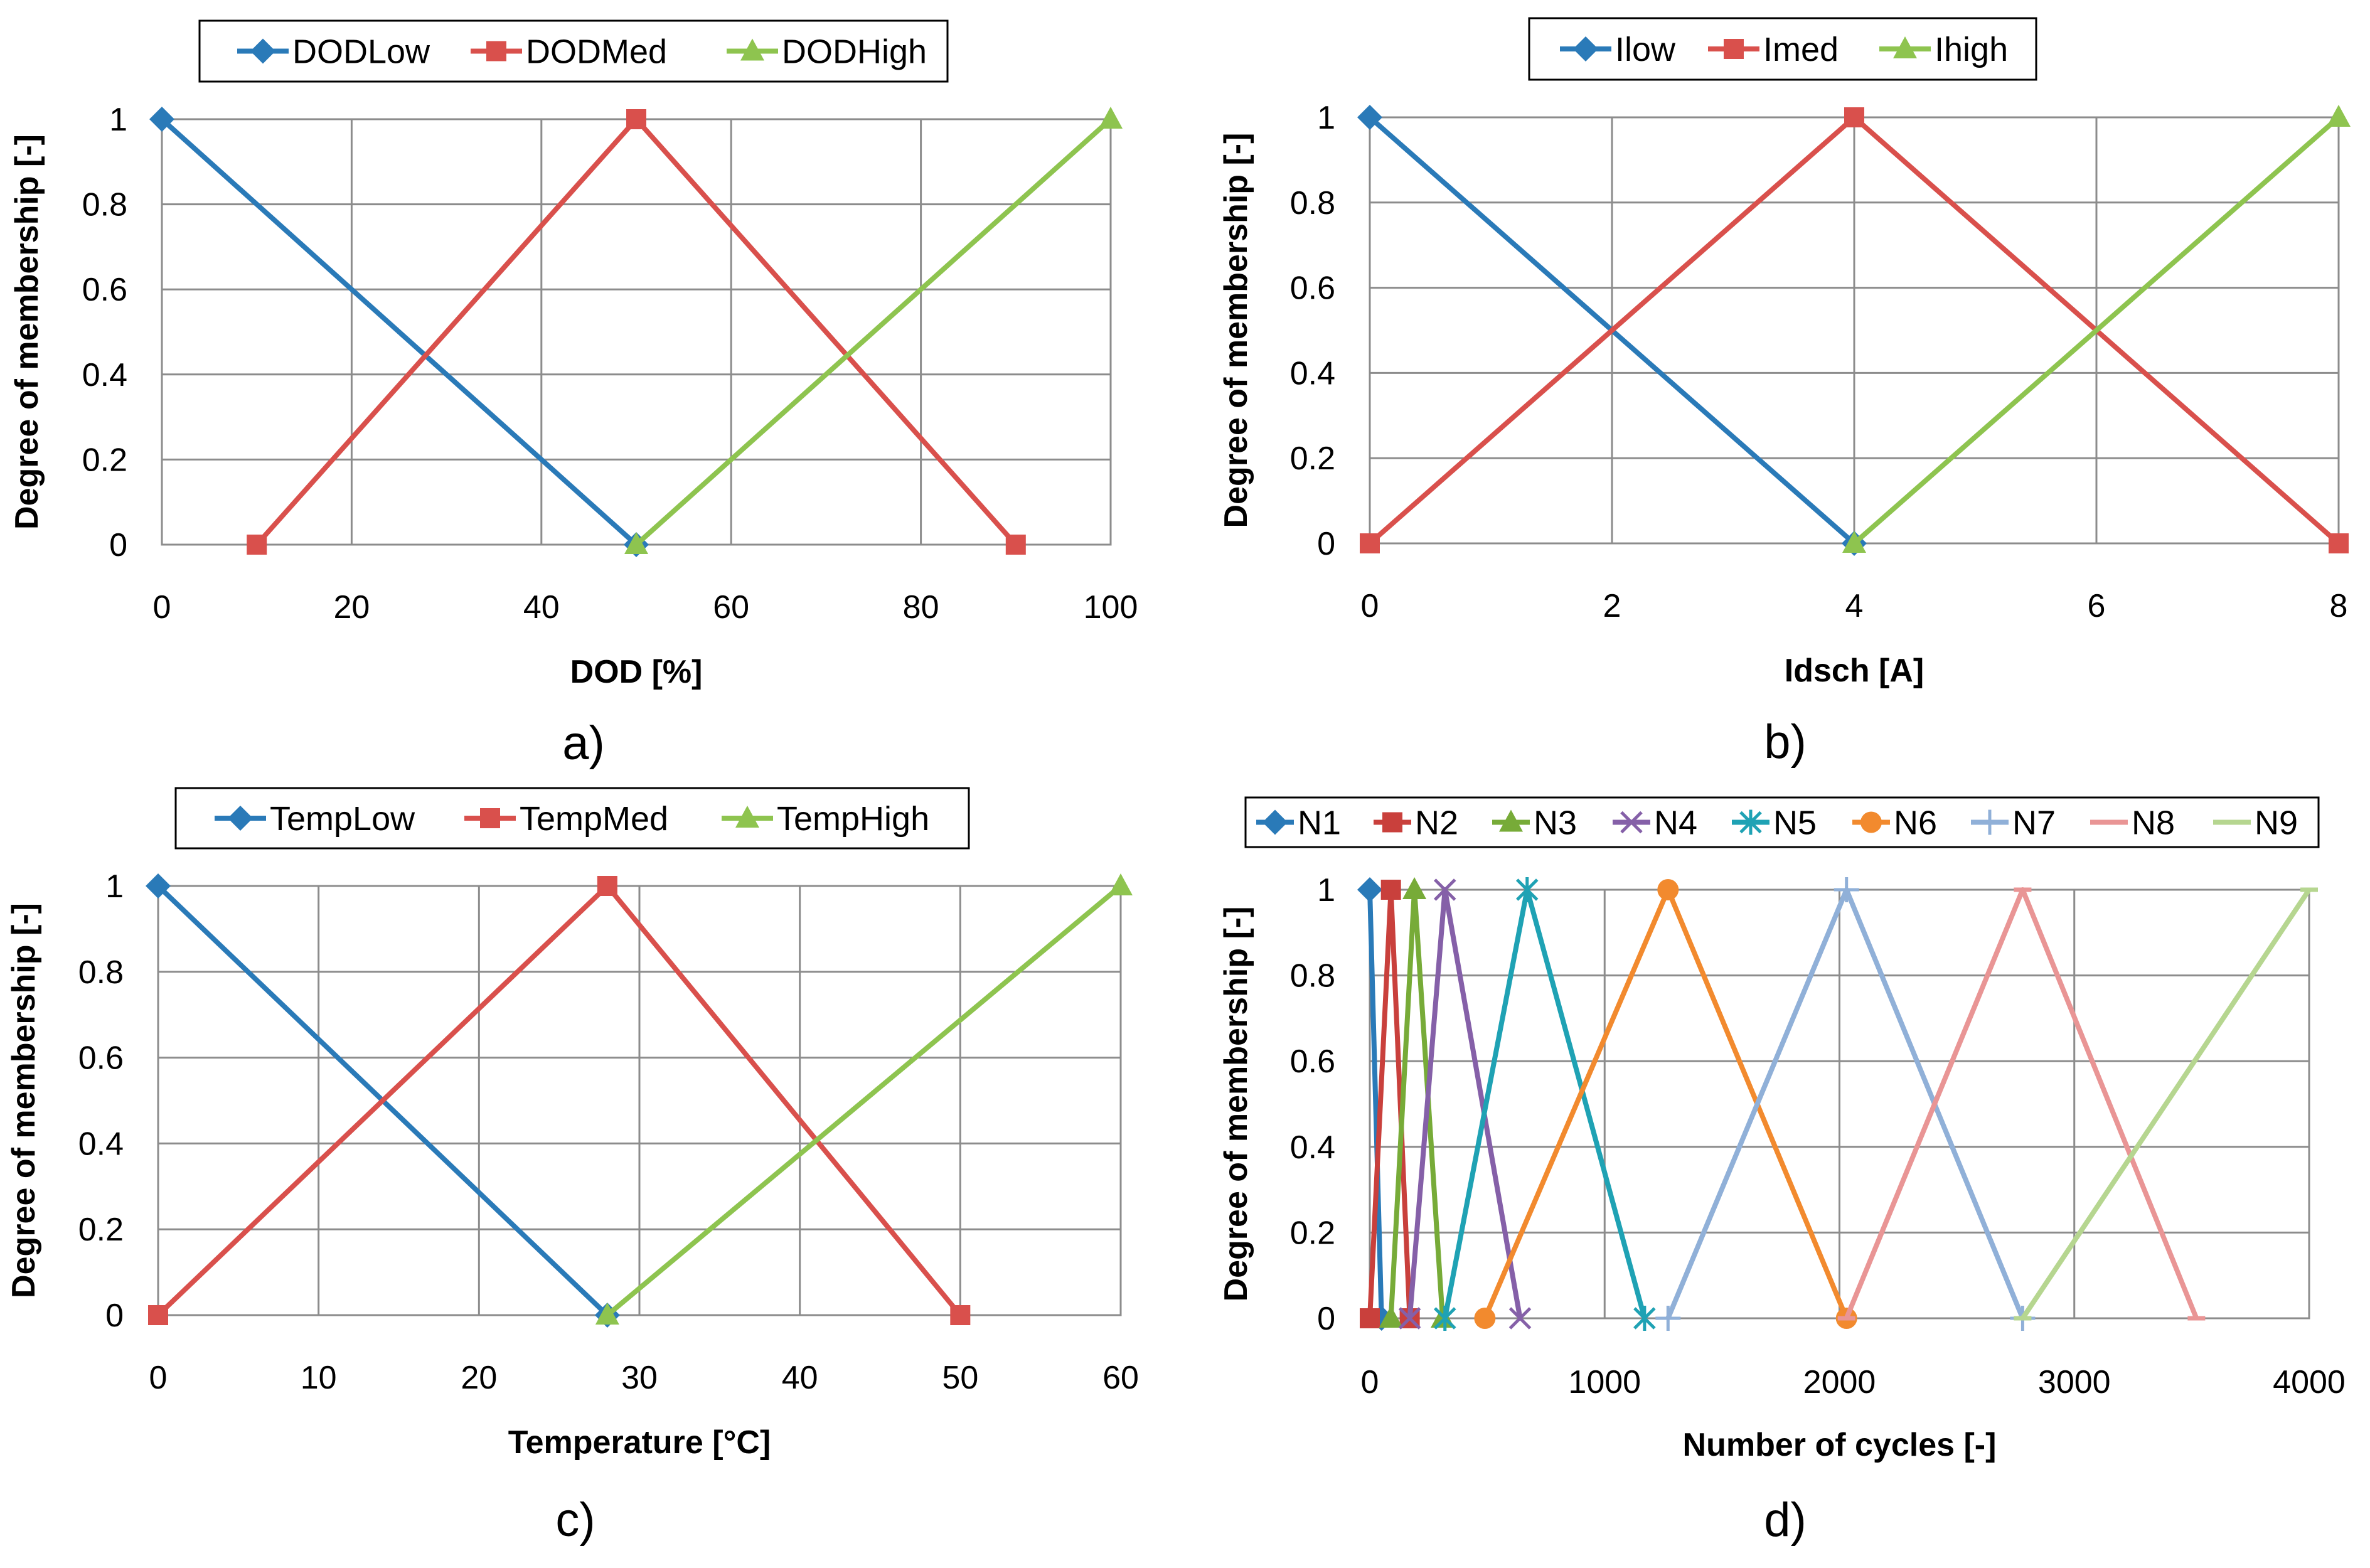 The width and height of the screenshot is (2370, 1568). Describe the element at coordinates (361, 52) in the screenshot. I see `legend-label: DODLow` at that location.